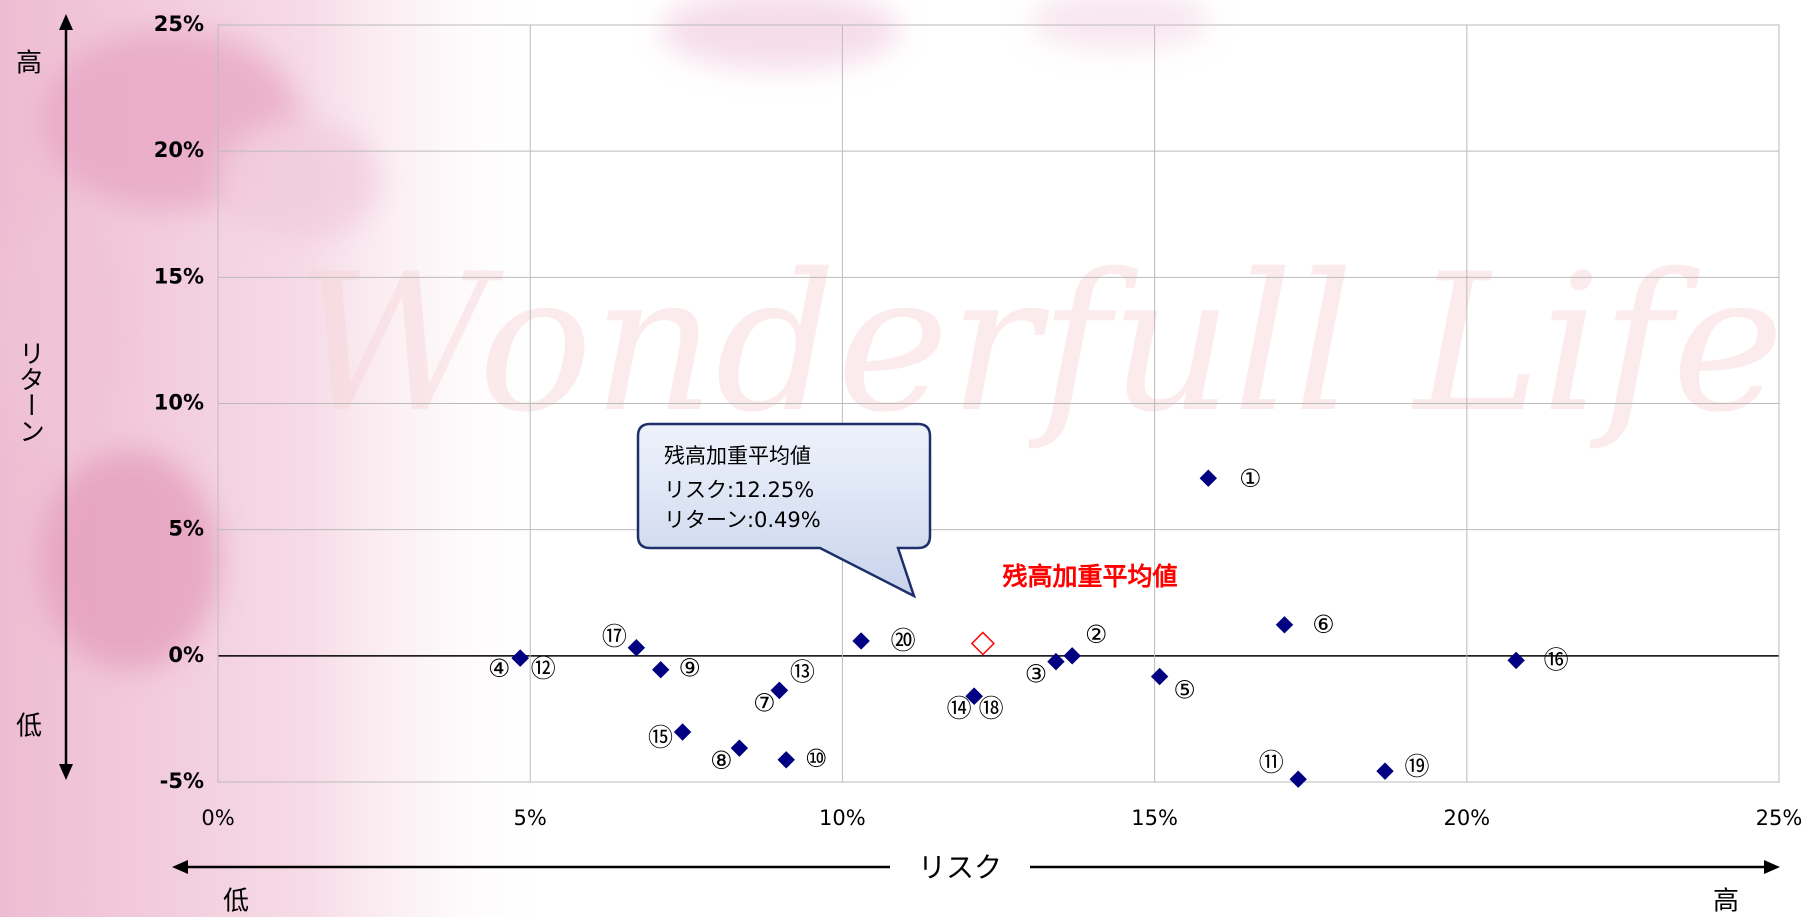 The height and width of the screenshot is (921, 1808). What do you see at coordinates (991, 708) in the screenshot?
I see `point-label: ⑱` at bounding box center [991, 708].